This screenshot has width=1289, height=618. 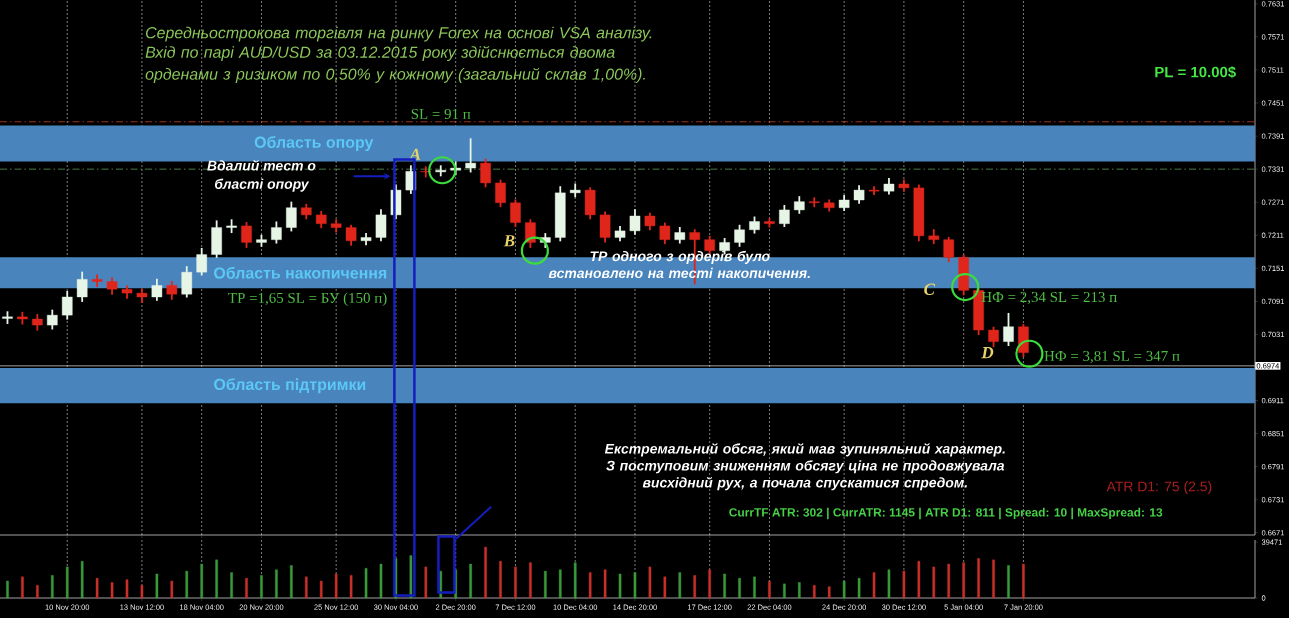 What do you see at coordinates (262, 185) in the screenshot?
I see `annotation: бласті опору` at bounding box center [262, 185].